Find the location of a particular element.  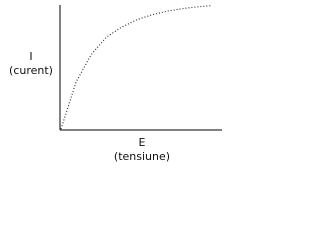

y-axis-label: (curent) is located at coordinates (31, 70).